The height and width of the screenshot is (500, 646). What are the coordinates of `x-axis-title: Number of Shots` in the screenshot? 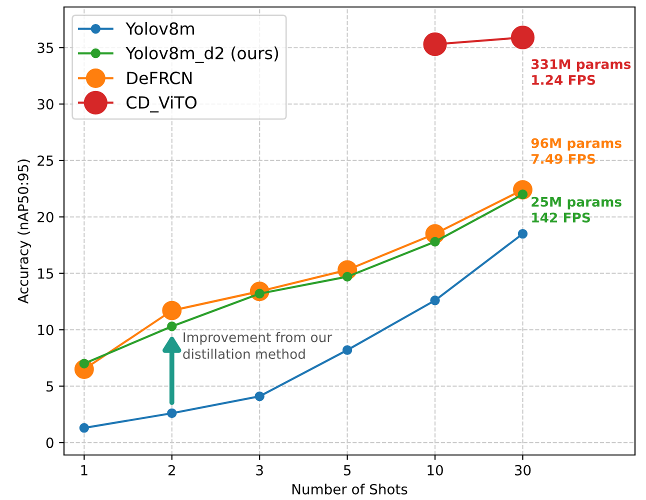 It's located at (350, 489).